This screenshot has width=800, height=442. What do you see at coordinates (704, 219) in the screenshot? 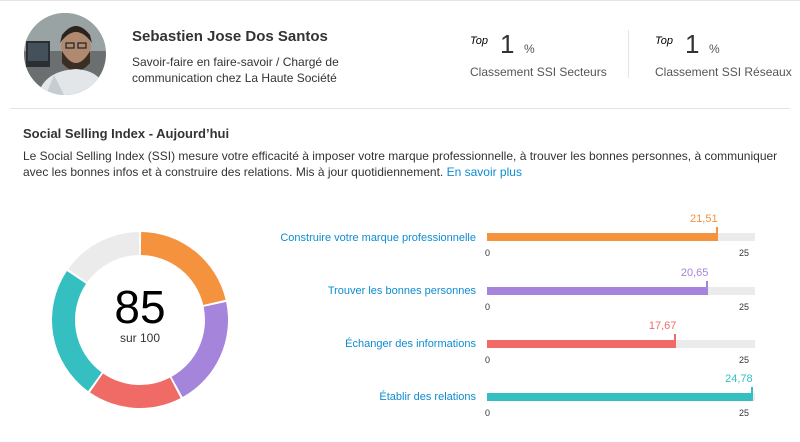
I see `metric-value: 21,51` at bounding box center [704, 219].